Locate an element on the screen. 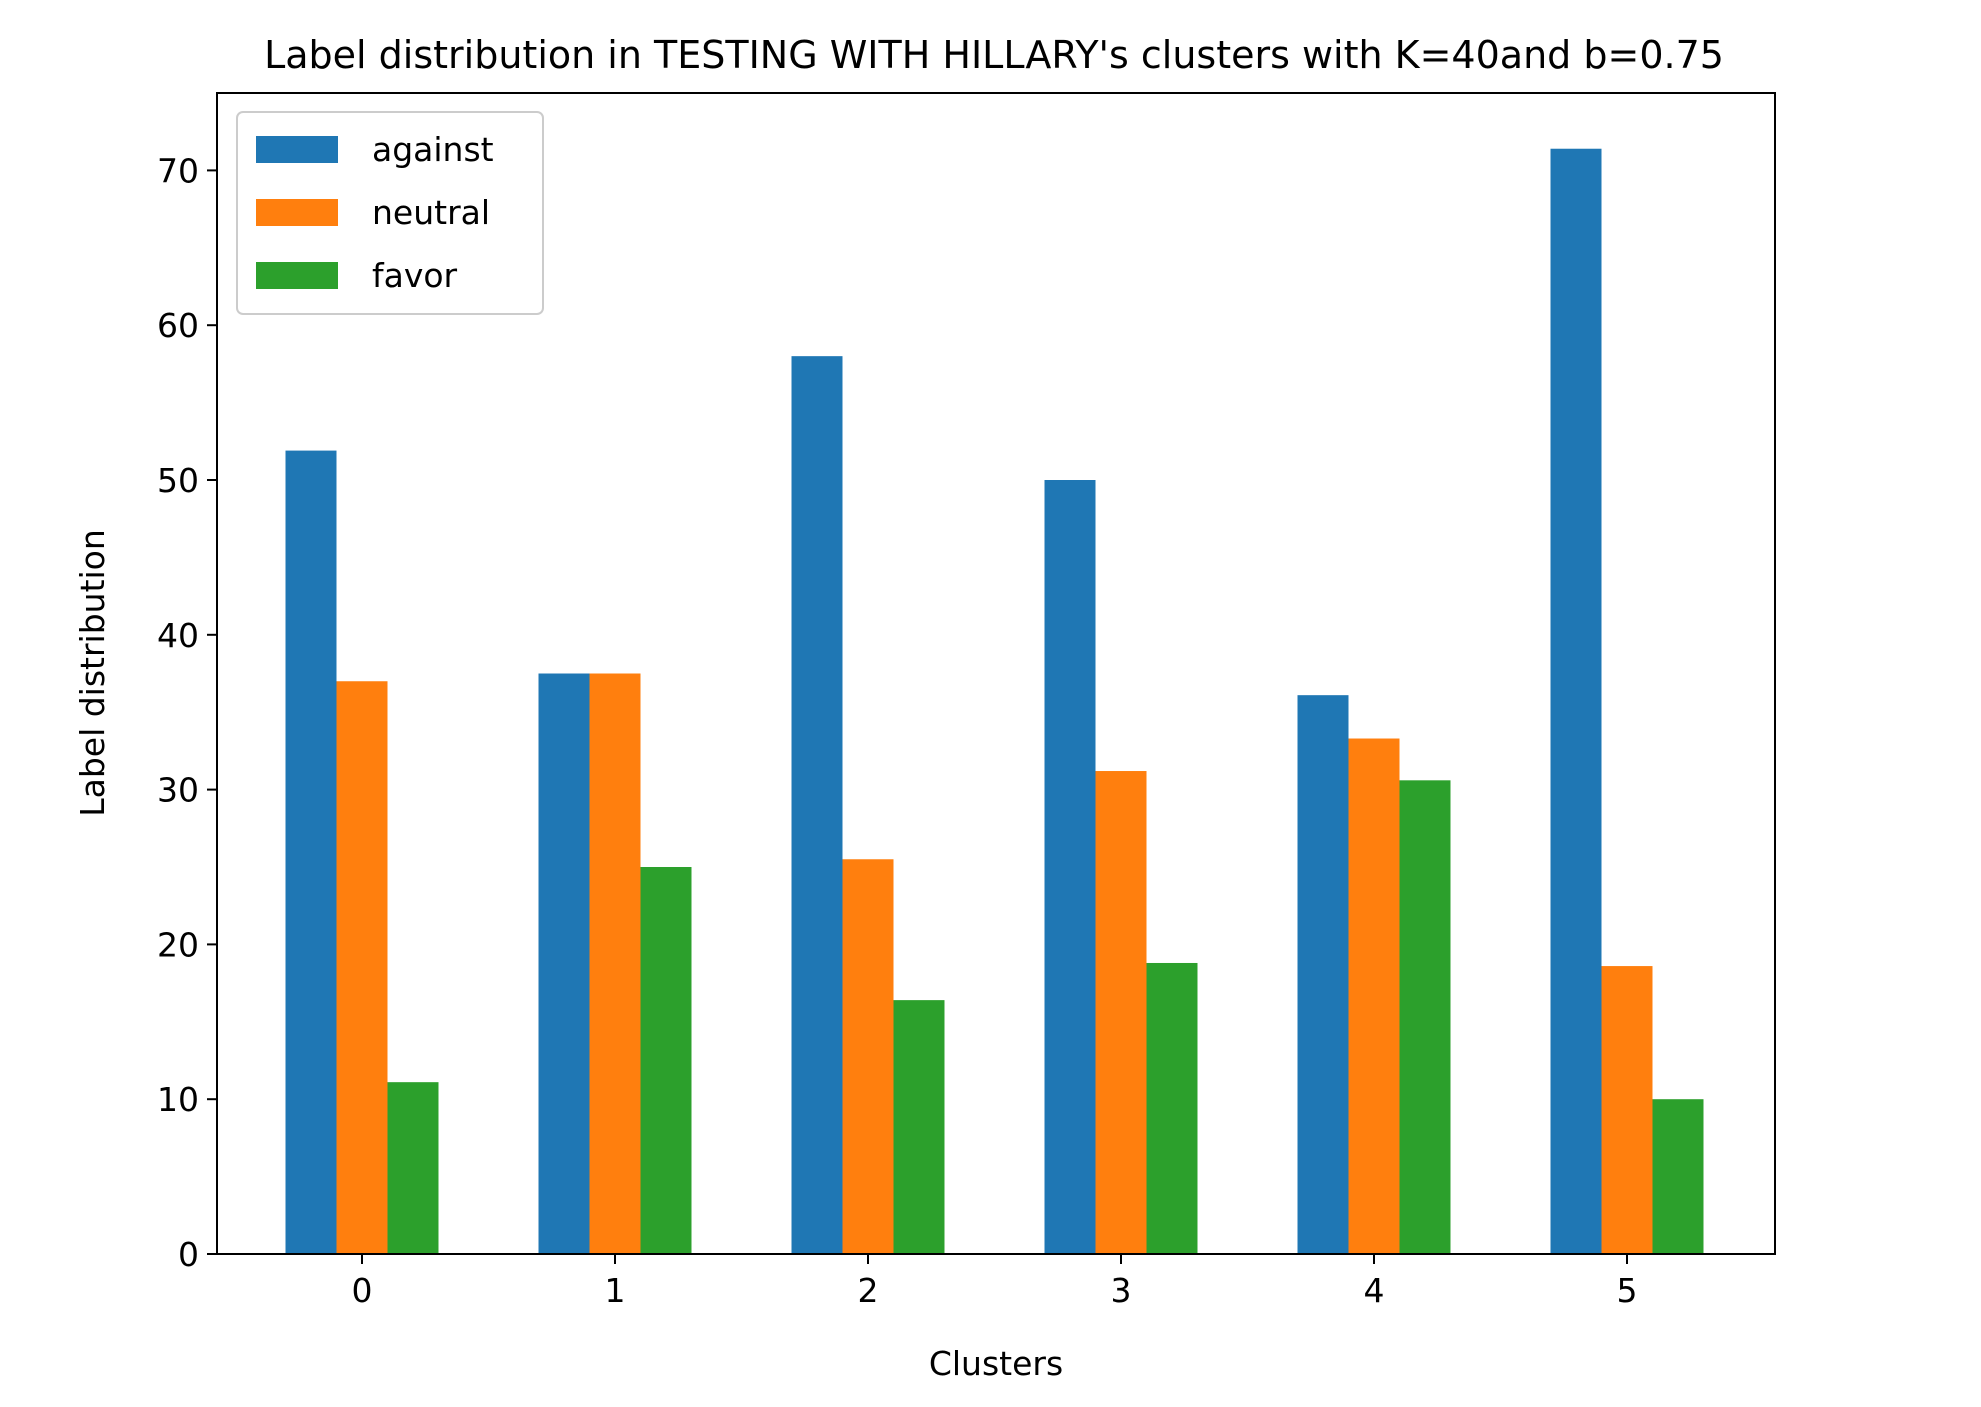 The width and height of the screenshot is (1981, 1407). legend: against neutral favor is located at coordinates (390, 213).